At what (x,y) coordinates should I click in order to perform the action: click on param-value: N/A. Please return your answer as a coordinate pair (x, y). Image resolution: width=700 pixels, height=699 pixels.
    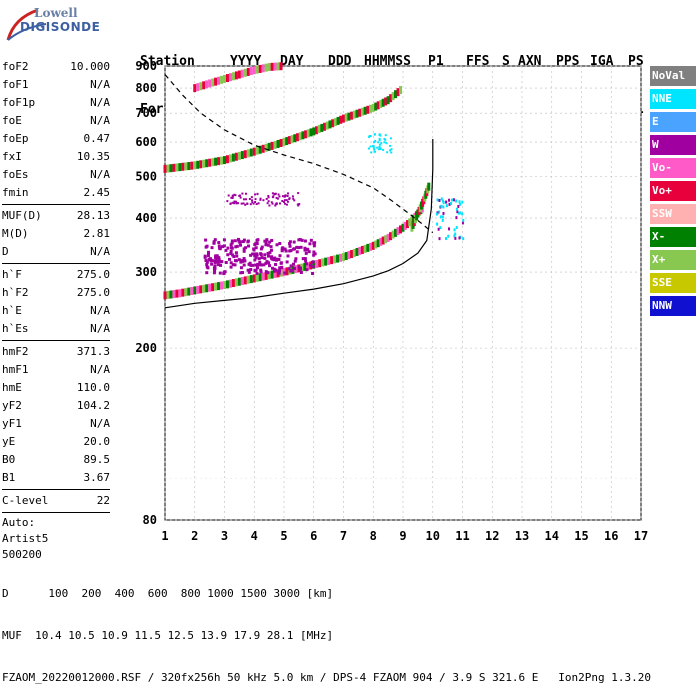
    Looking at the image, I should click on (100, 174).